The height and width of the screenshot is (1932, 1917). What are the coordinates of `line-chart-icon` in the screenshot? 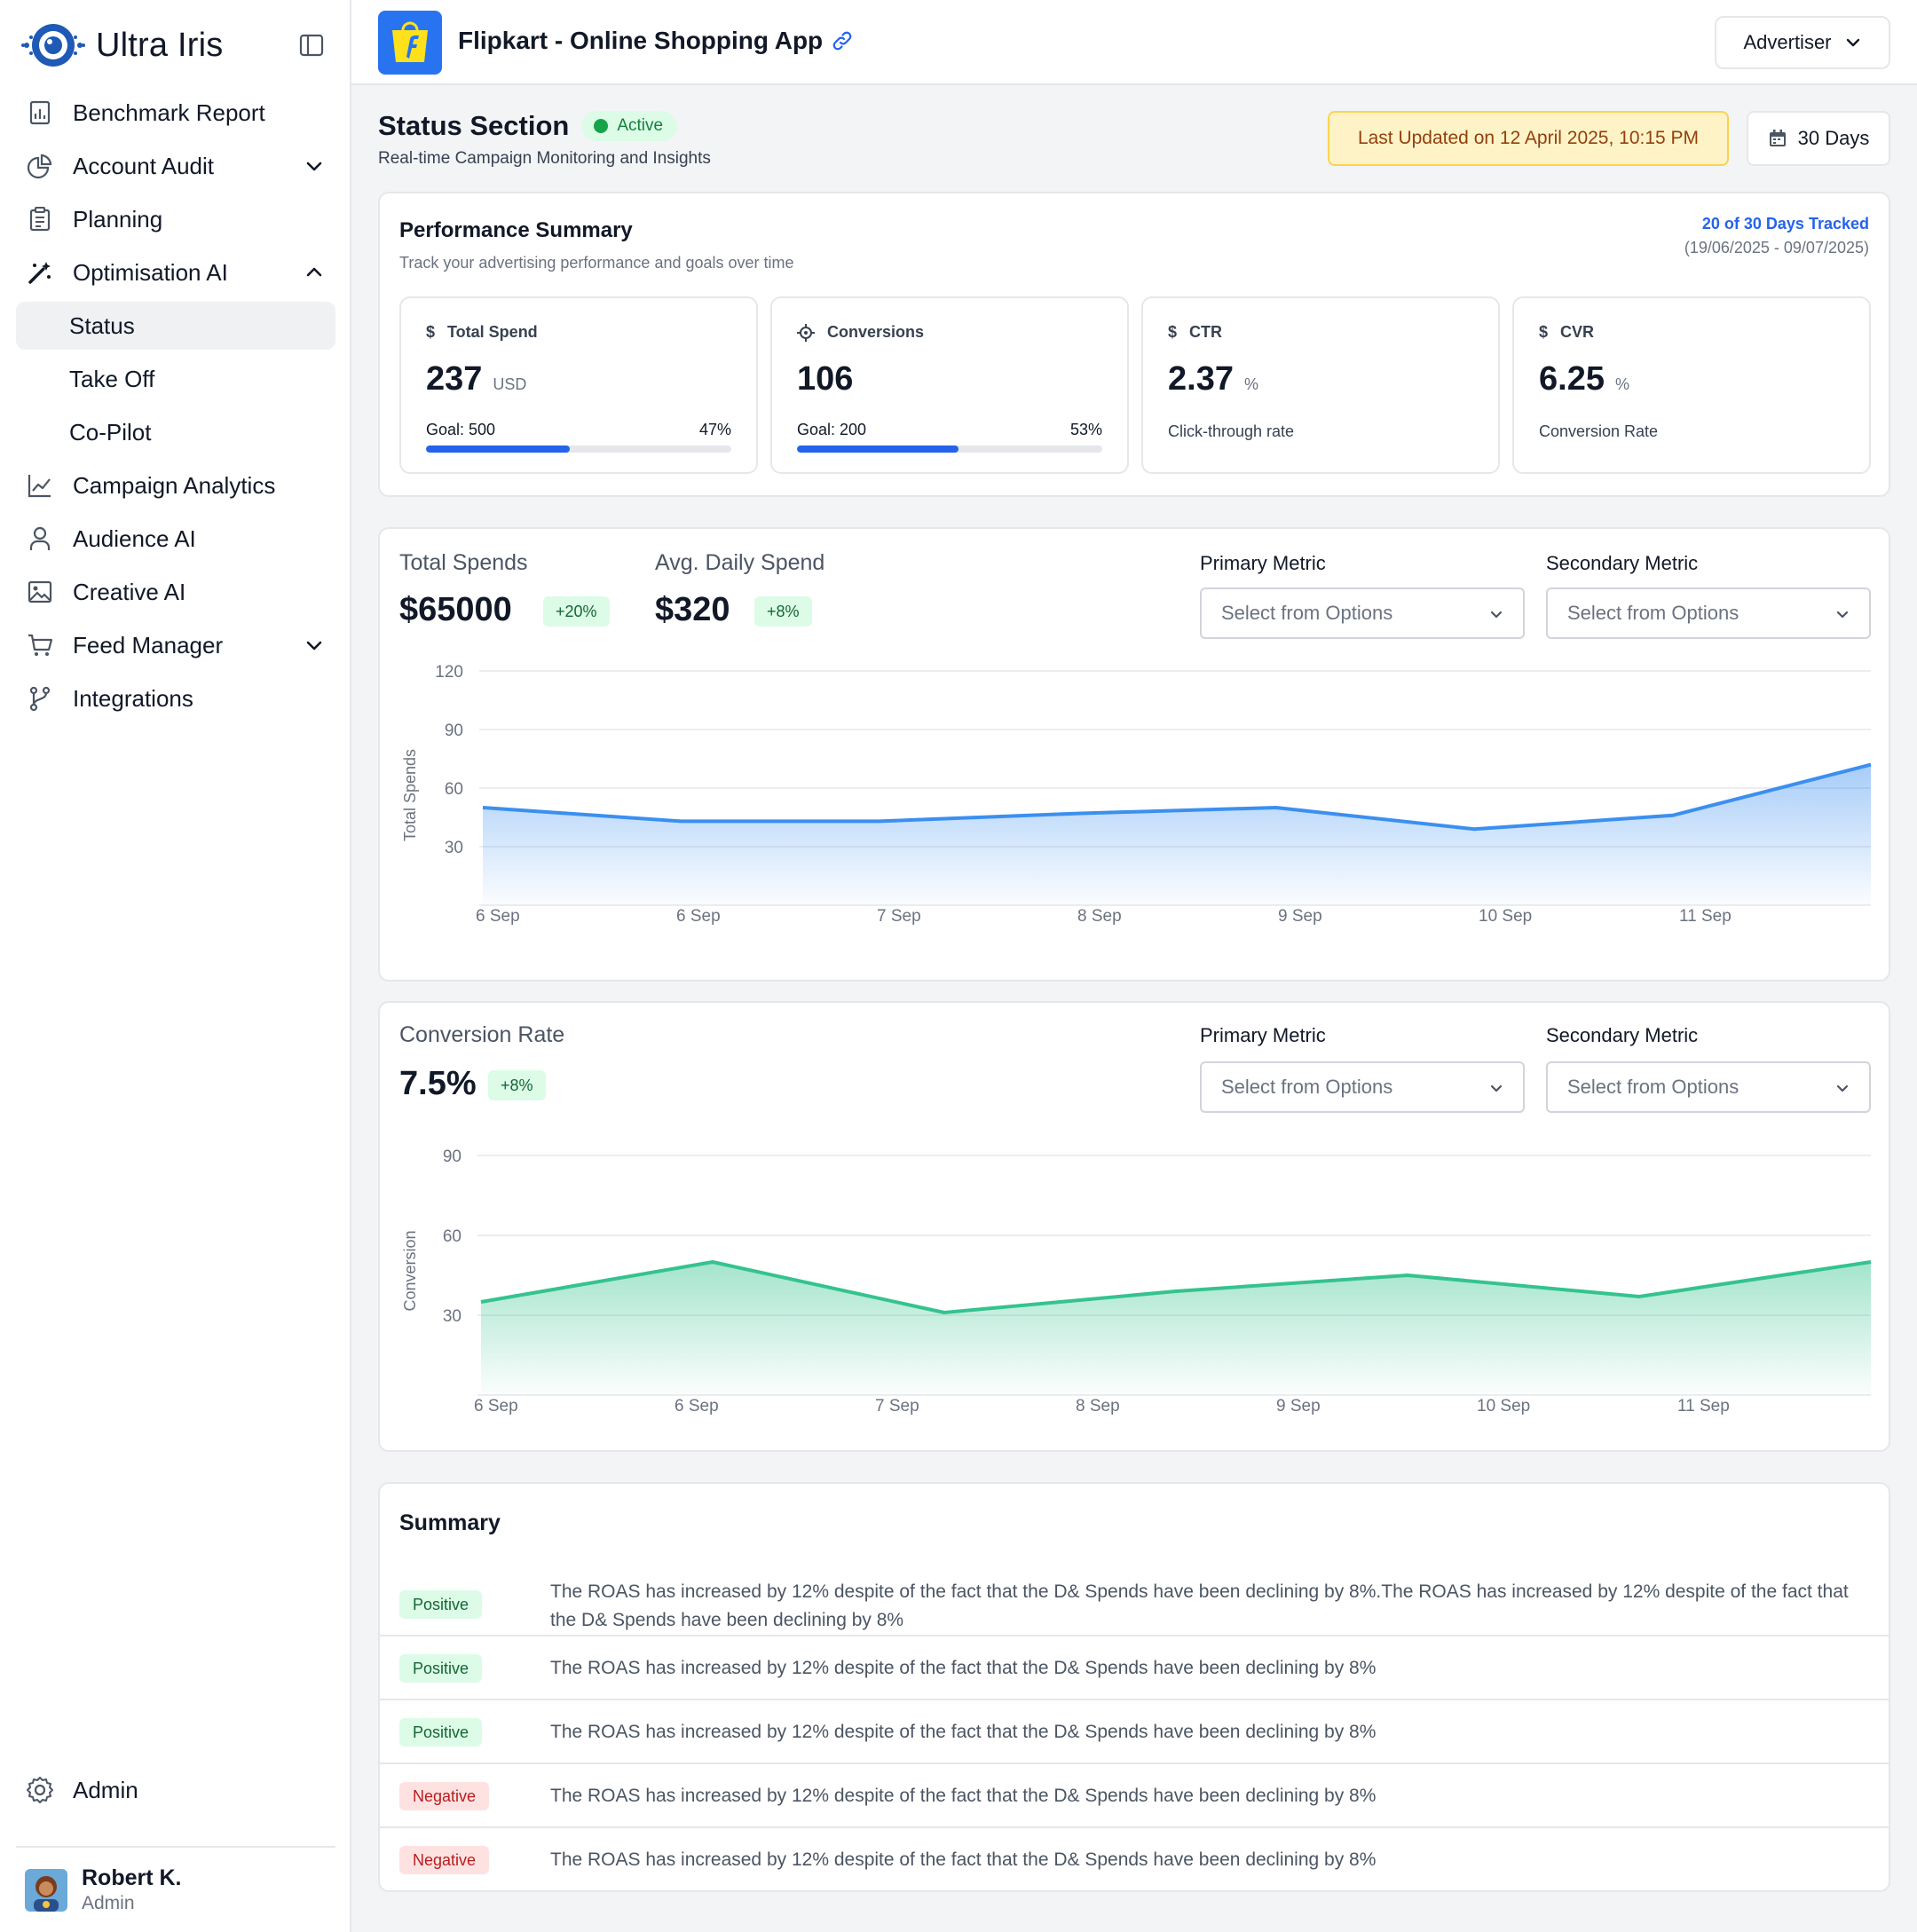 It's located at (40, 485).